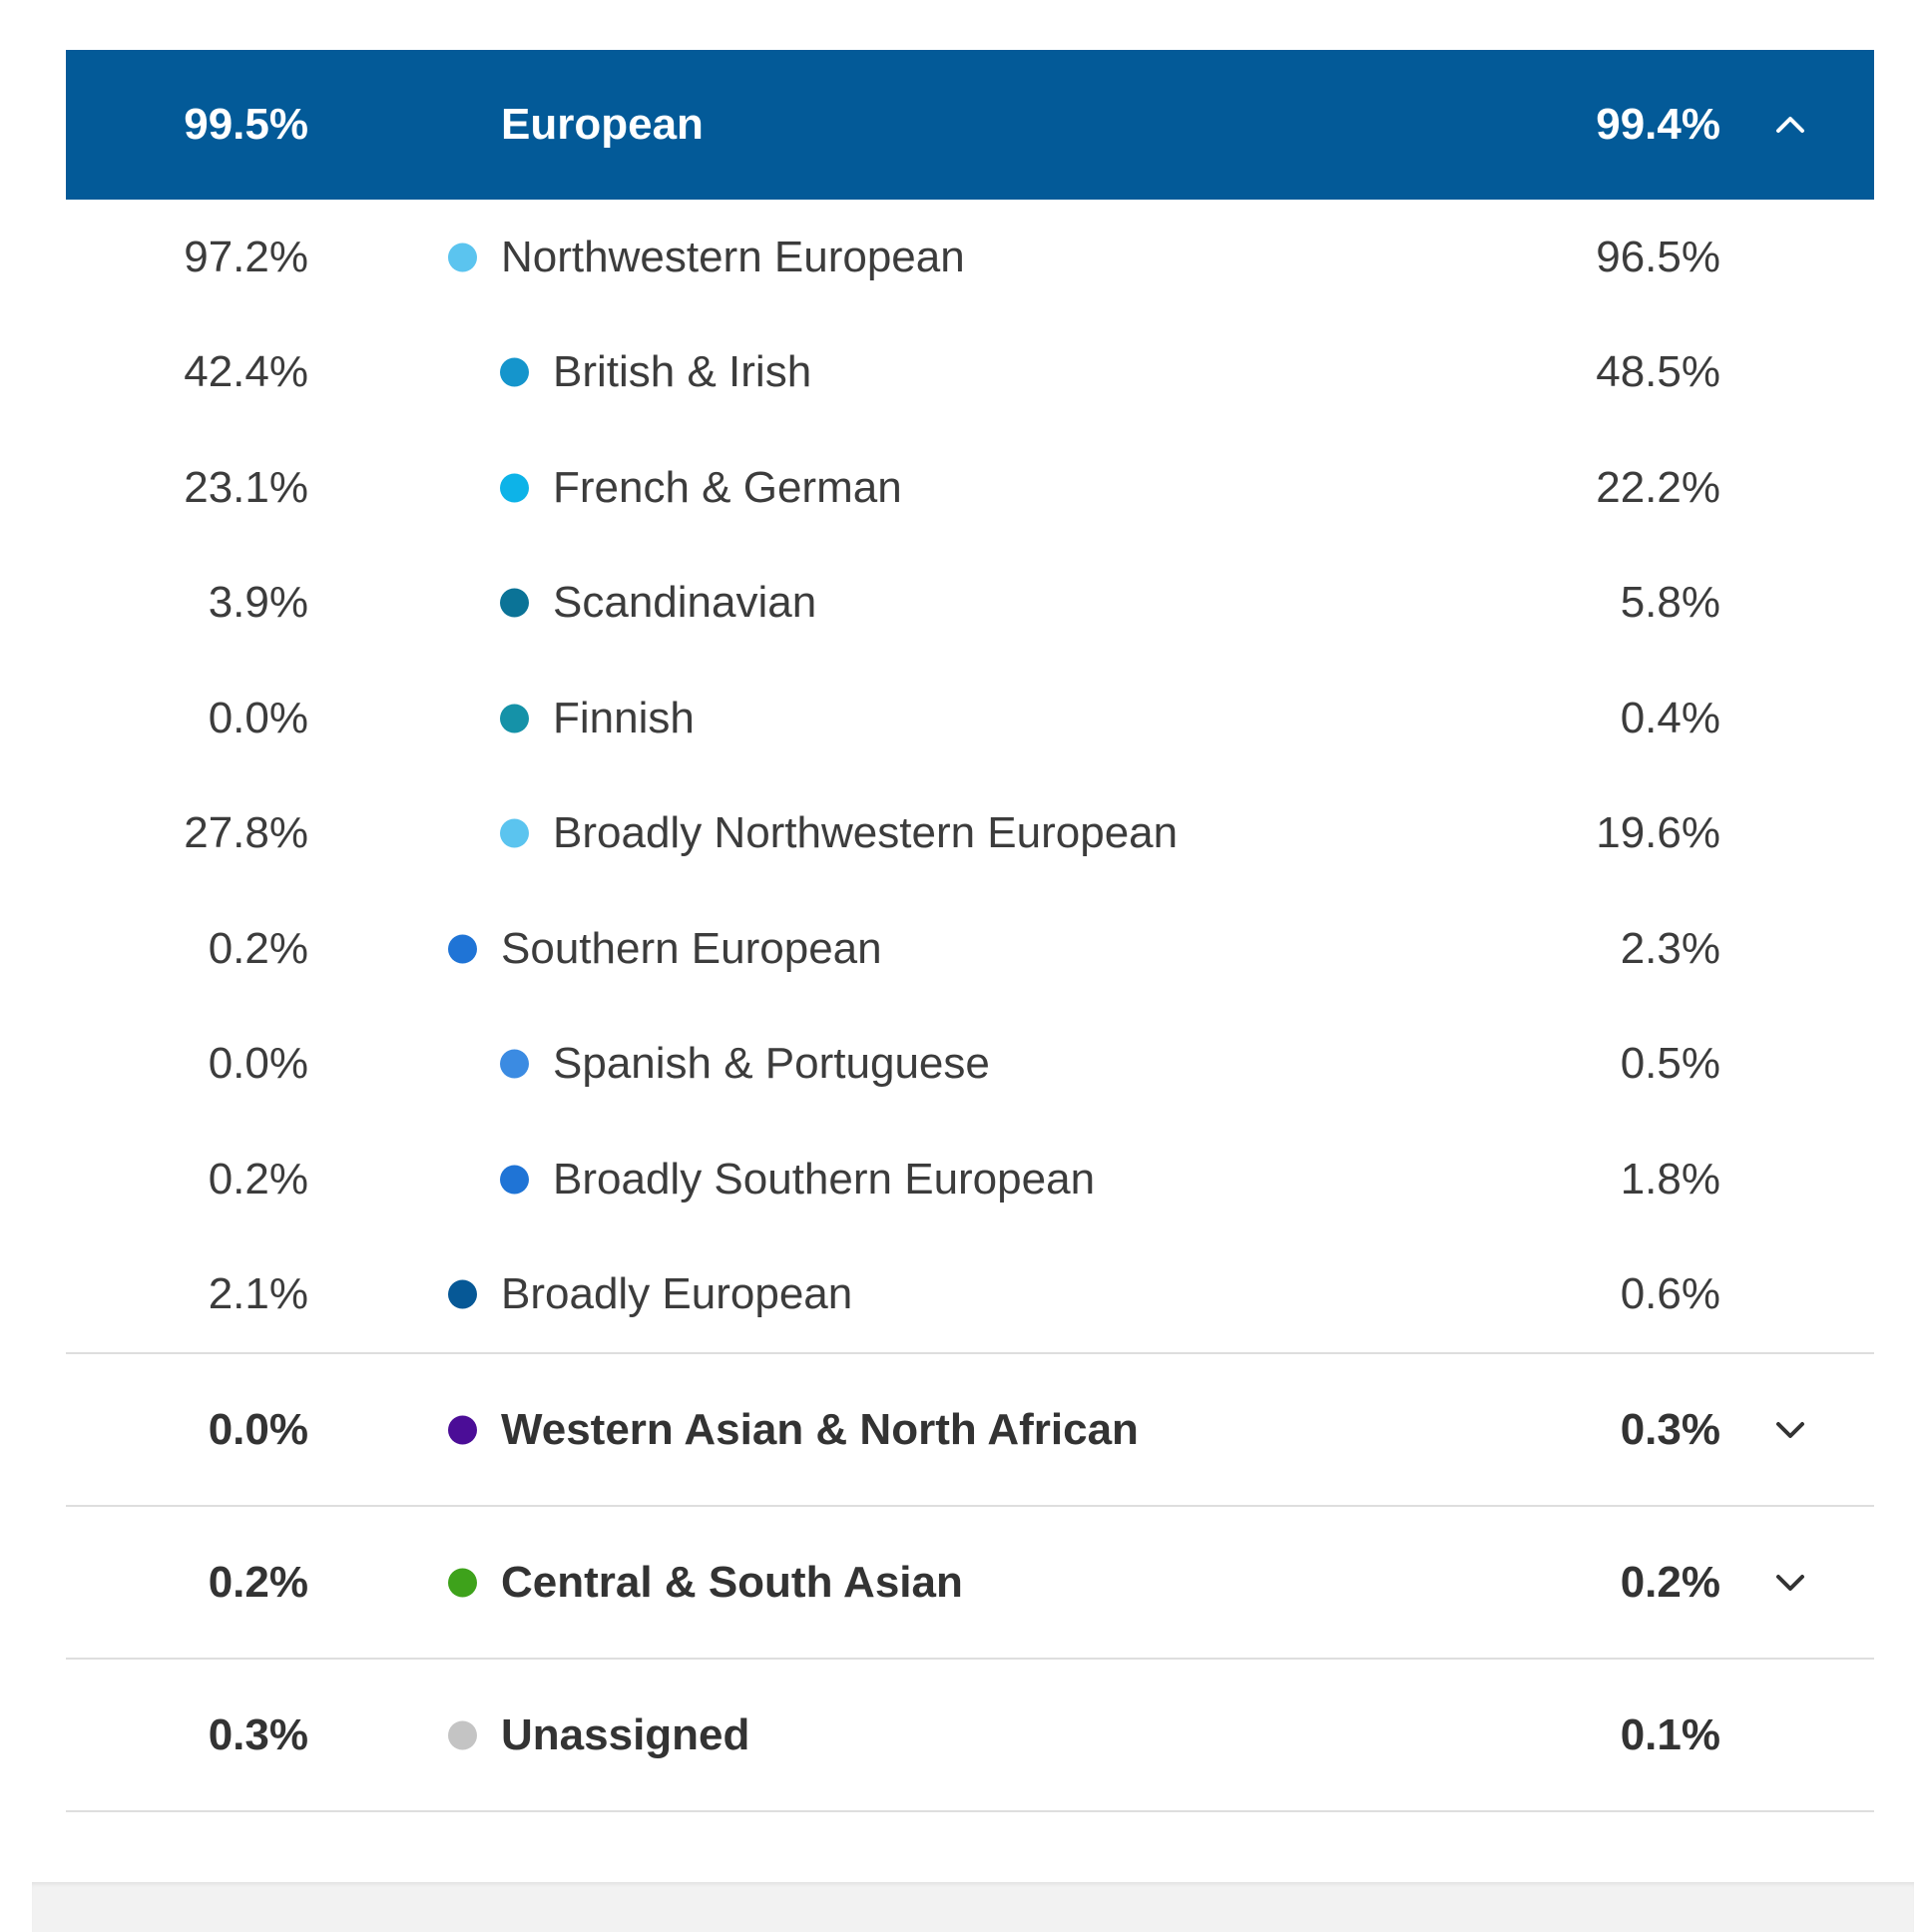 This screenshot has height=1932, width=1932. Describe the element at coordinates (1658, 256) in the screenshot. I see `subregion-right-percent: 96.5%` at that location.